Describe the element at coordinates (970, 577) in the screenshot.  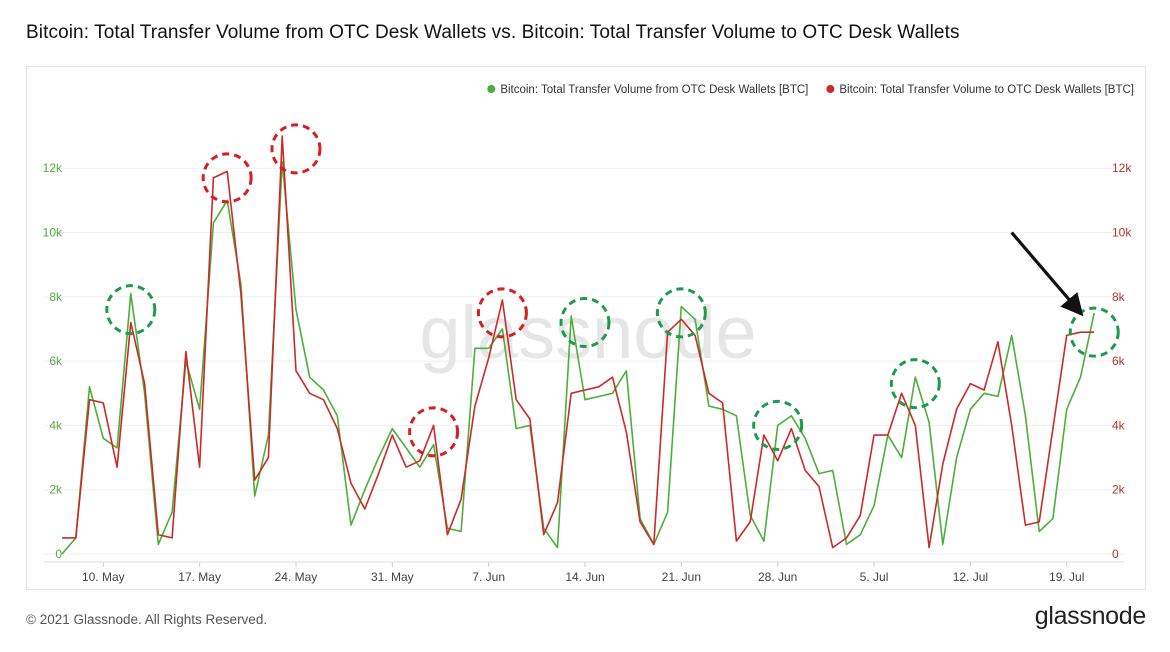
I see `x-tick-label: 12. Jul` at that location.